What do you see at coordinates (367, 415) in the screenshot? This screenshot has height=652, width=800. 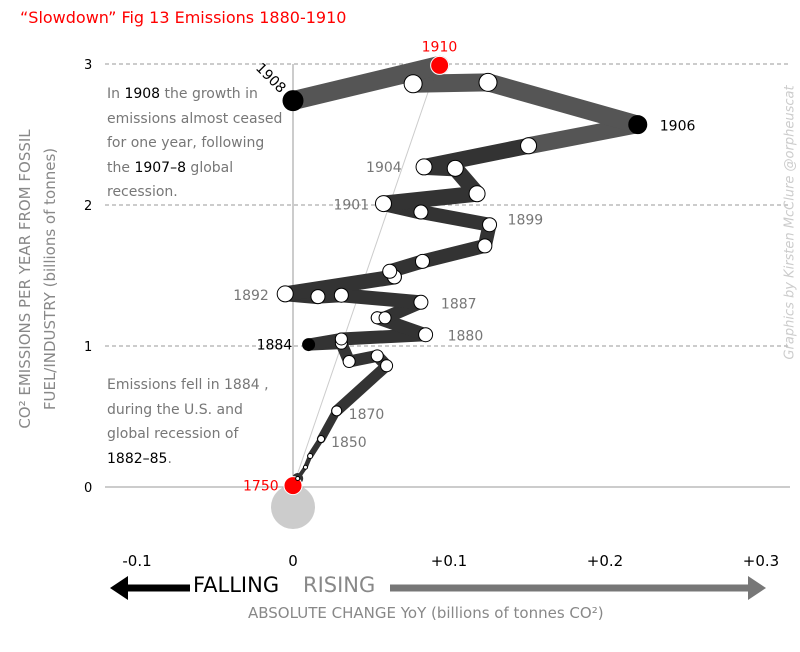 I see `data-label: 1870` at bounding box center [367, 415].